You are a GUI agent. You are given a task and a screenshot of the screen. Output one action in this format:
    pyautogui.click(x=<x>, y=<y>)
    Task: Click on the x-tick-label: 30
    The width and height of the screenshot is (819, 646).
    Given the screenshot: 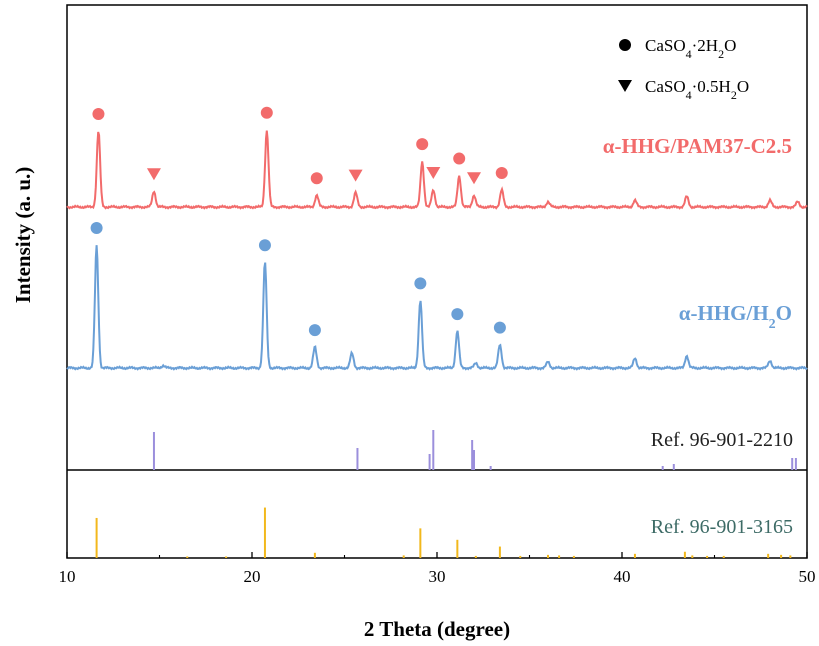 What is the action you would take?
    pyautogui.click(x=437, y=576)
    